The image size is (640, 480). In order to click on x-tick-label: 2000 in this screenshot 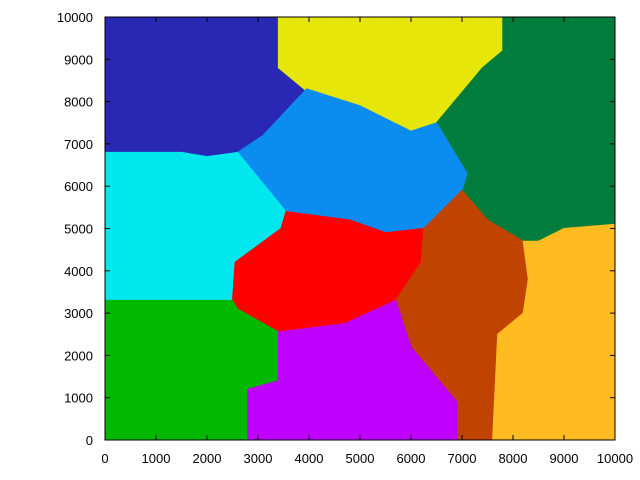, I will do `click(207, 458)`.